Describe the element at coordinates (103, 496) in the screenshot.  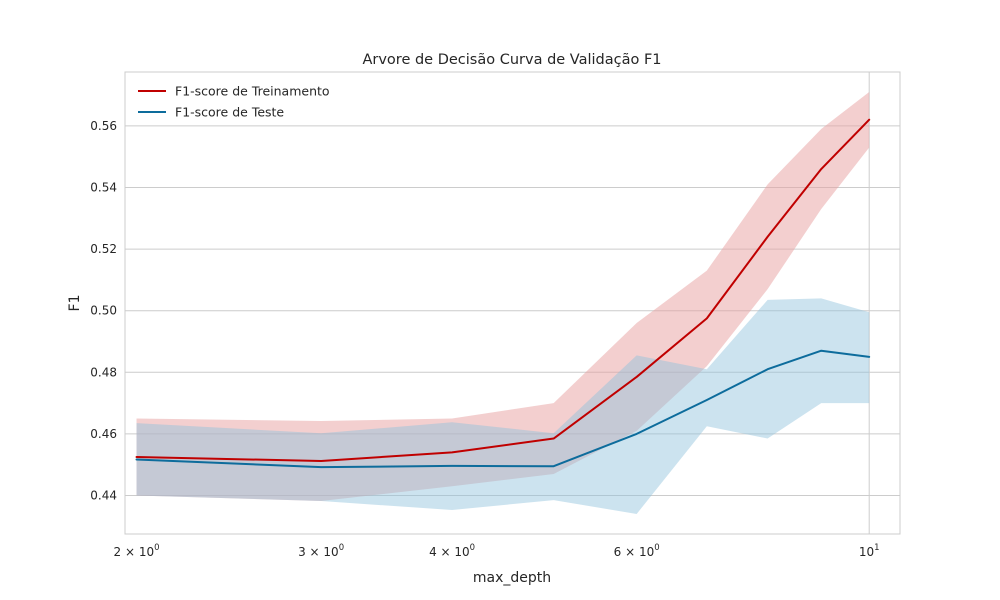
I see `y-tick-label: 0.44` at that location.